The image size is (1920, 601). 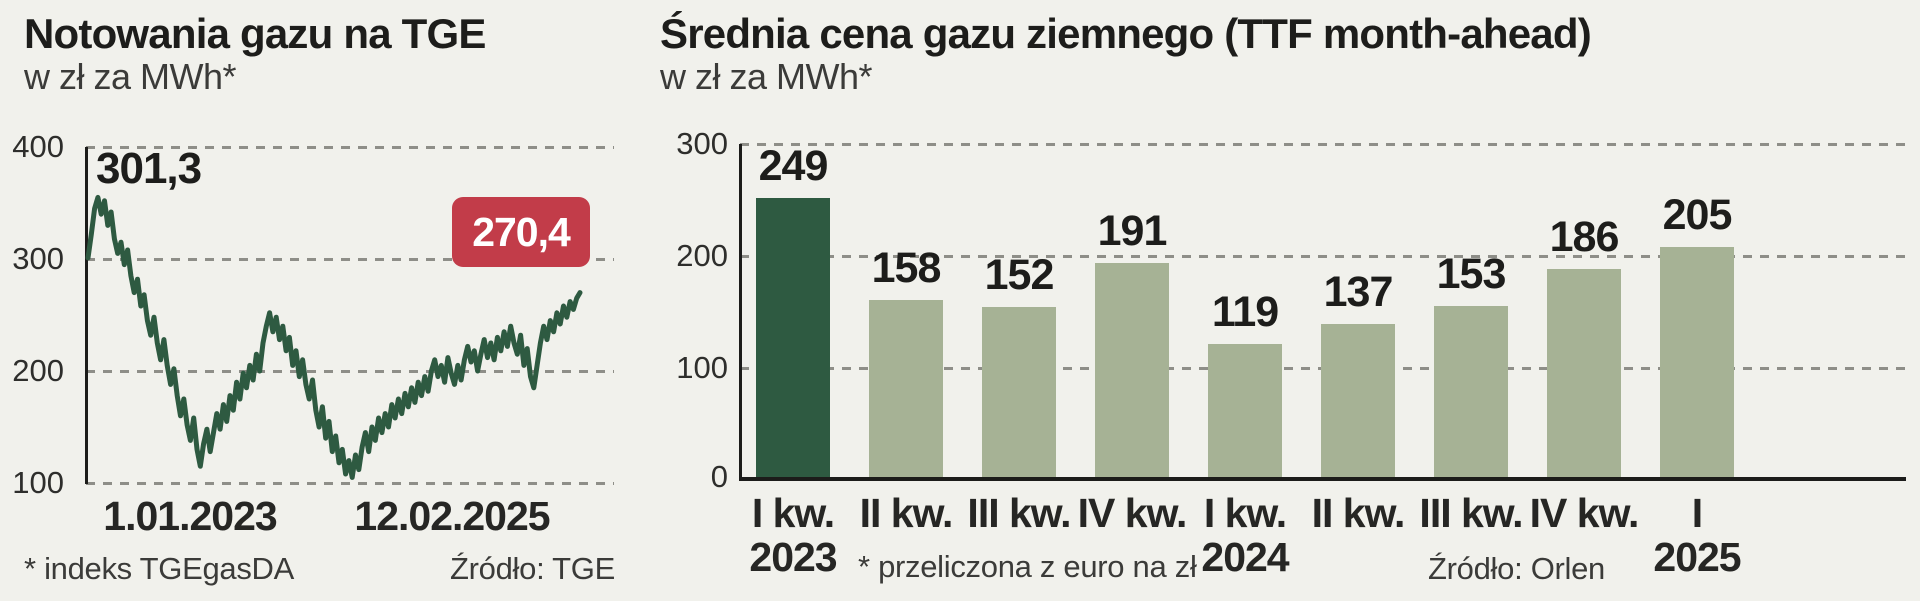 I want to click on right-x-axis-baseline, so click(x=1322, y=479).